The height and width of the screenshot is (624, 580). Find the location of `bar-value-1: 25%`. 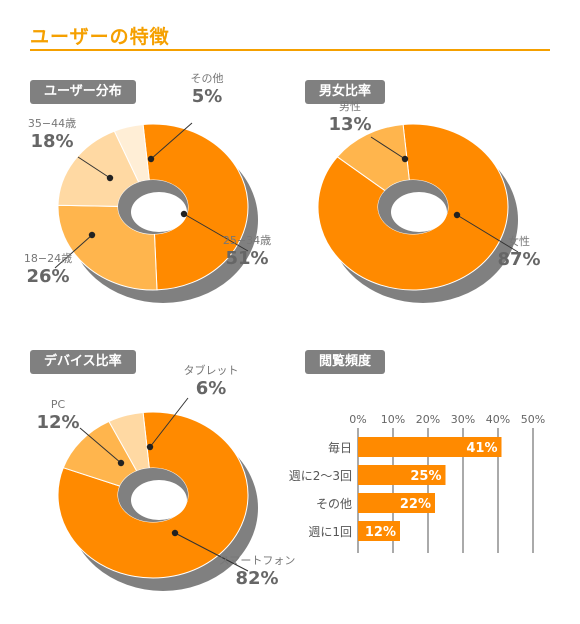

bar-value-1: 25% is located at coordinates (425, 476).